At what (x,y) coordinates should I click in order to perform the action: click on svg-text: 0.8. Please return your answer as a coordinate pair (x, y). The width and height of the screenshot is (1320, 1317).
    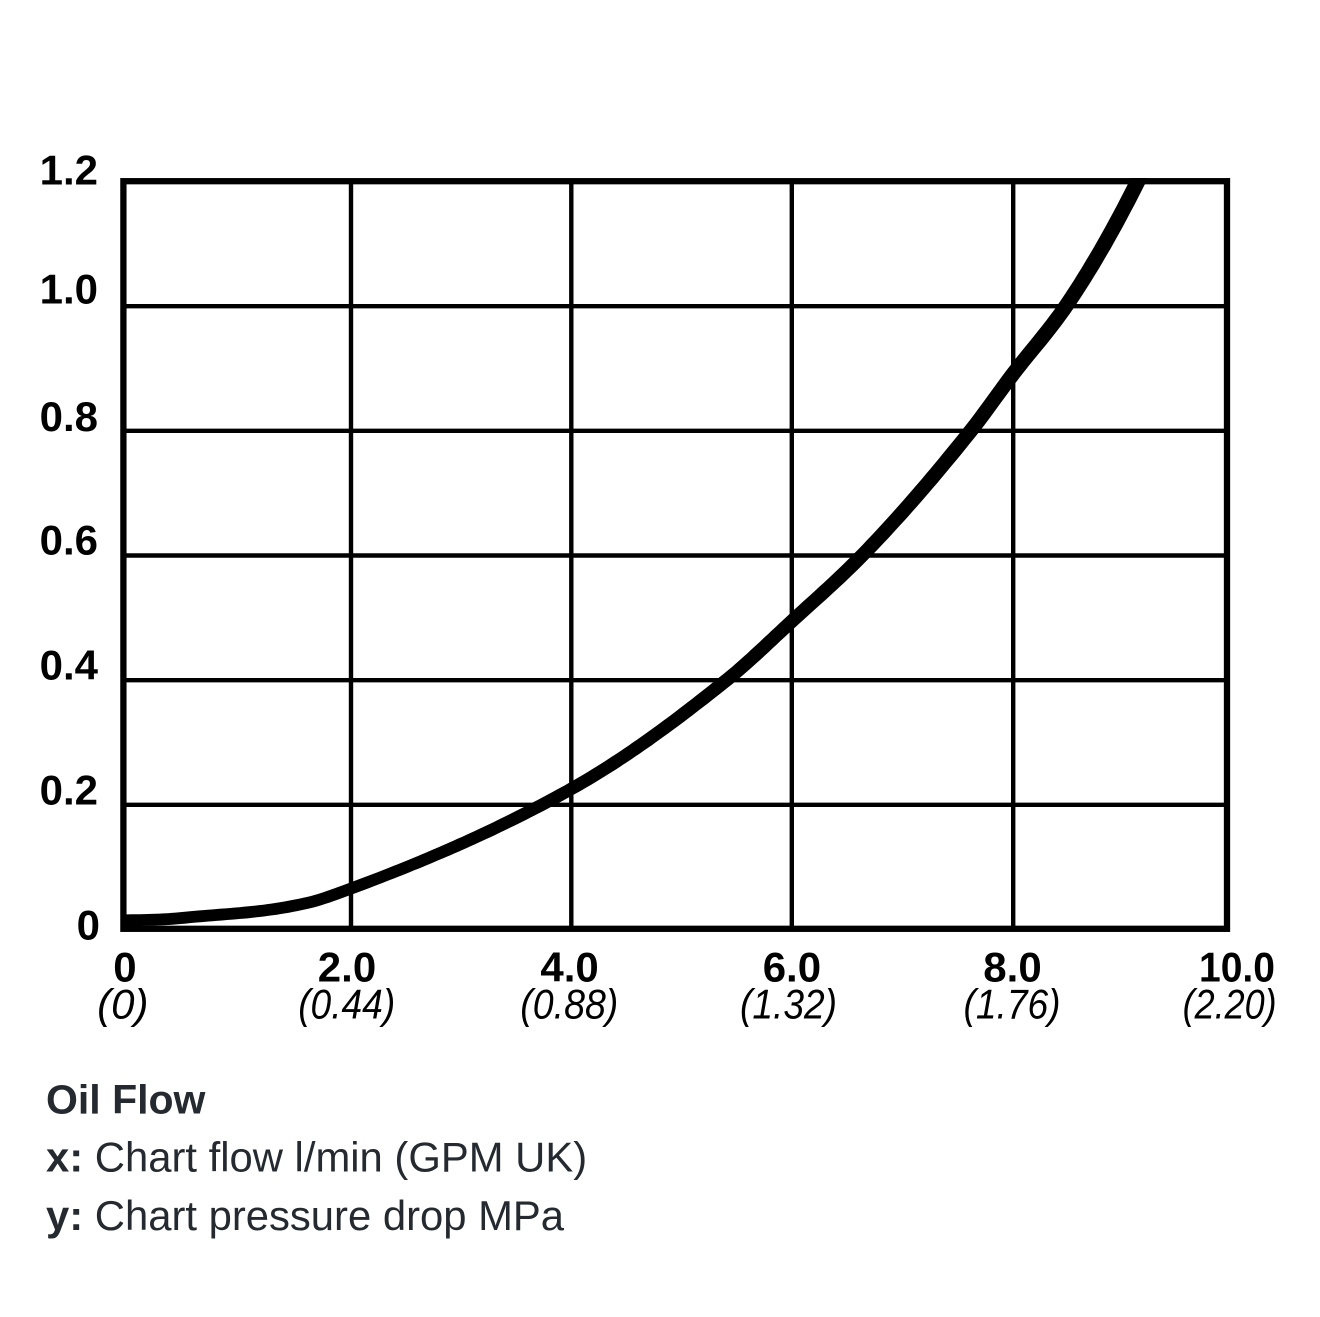
    Looking at the image, I should click on (69, 416).